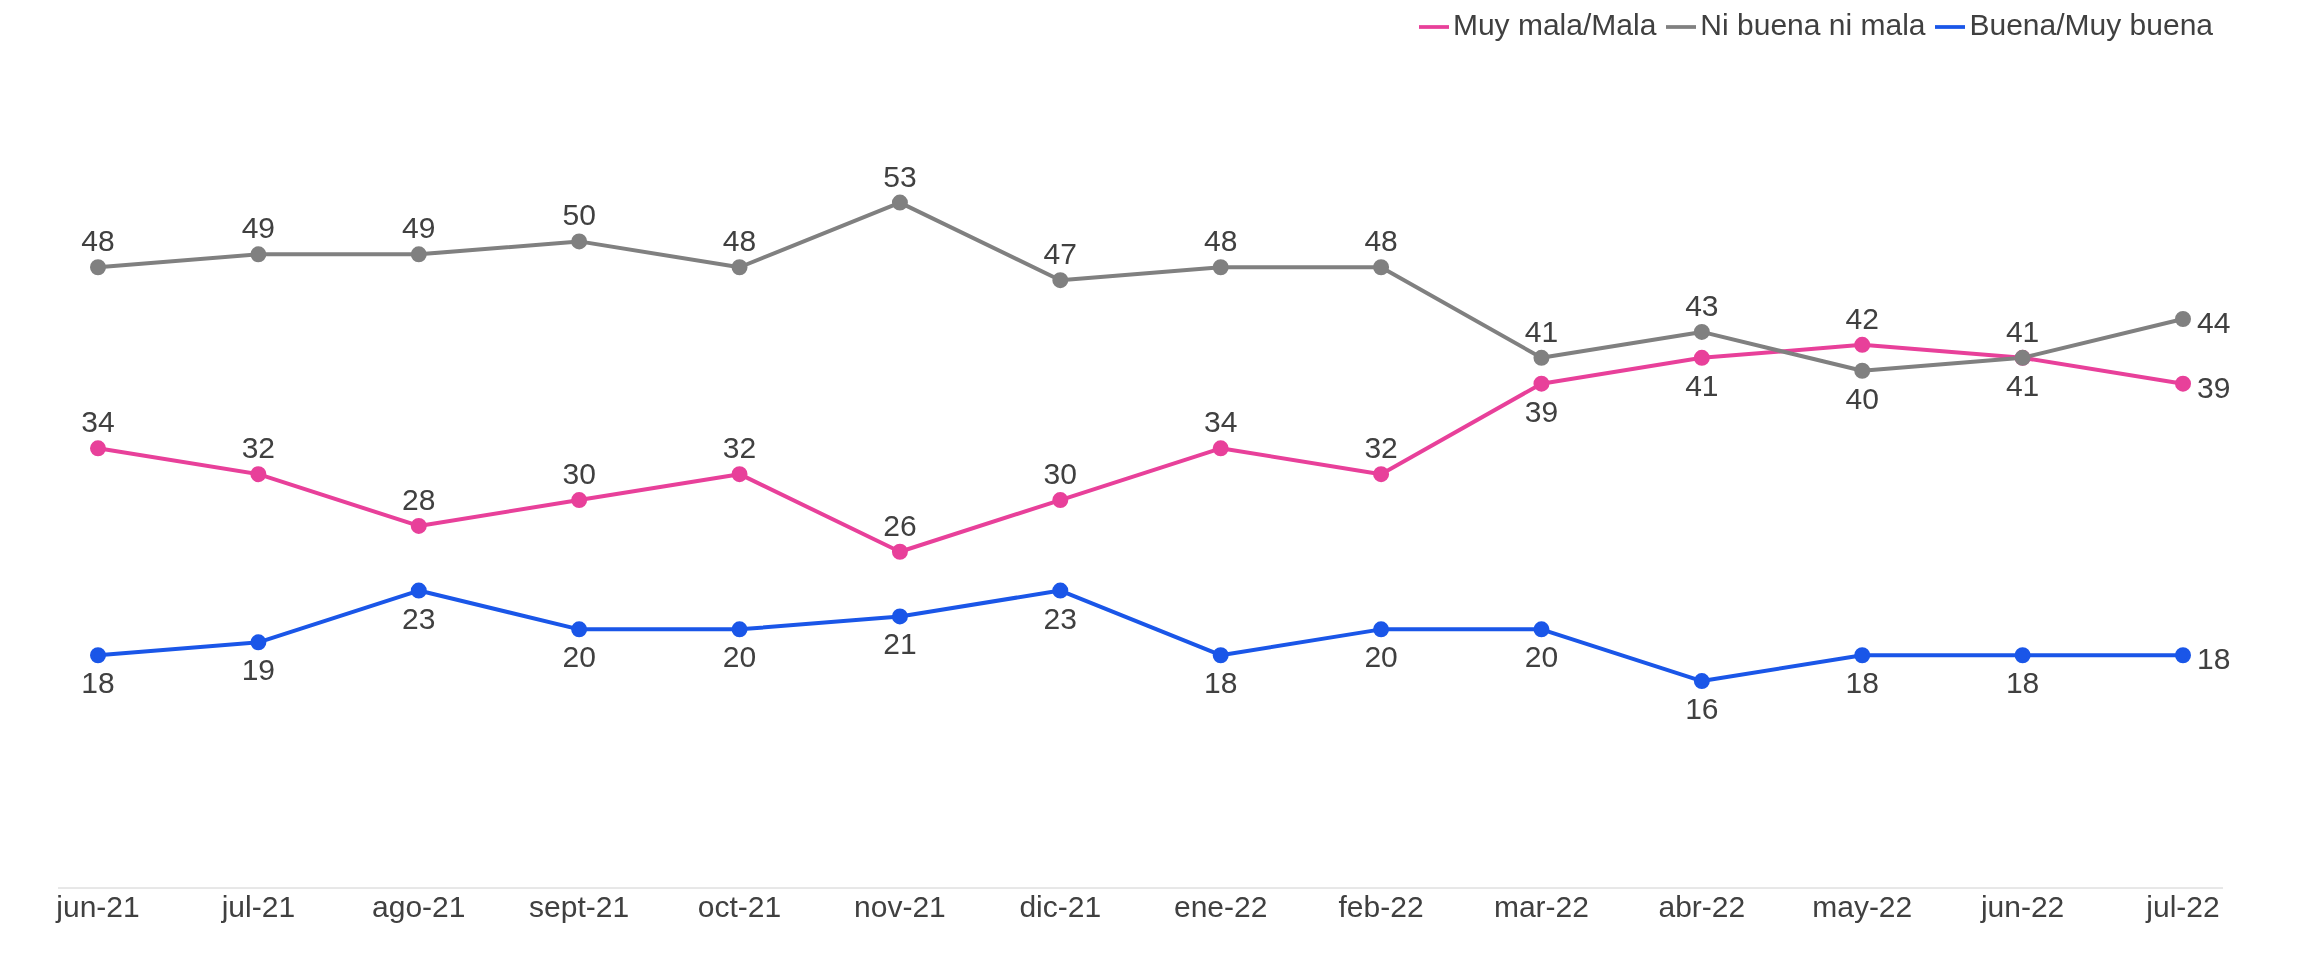  I want to click on data-label: 19, so click(258, 670).